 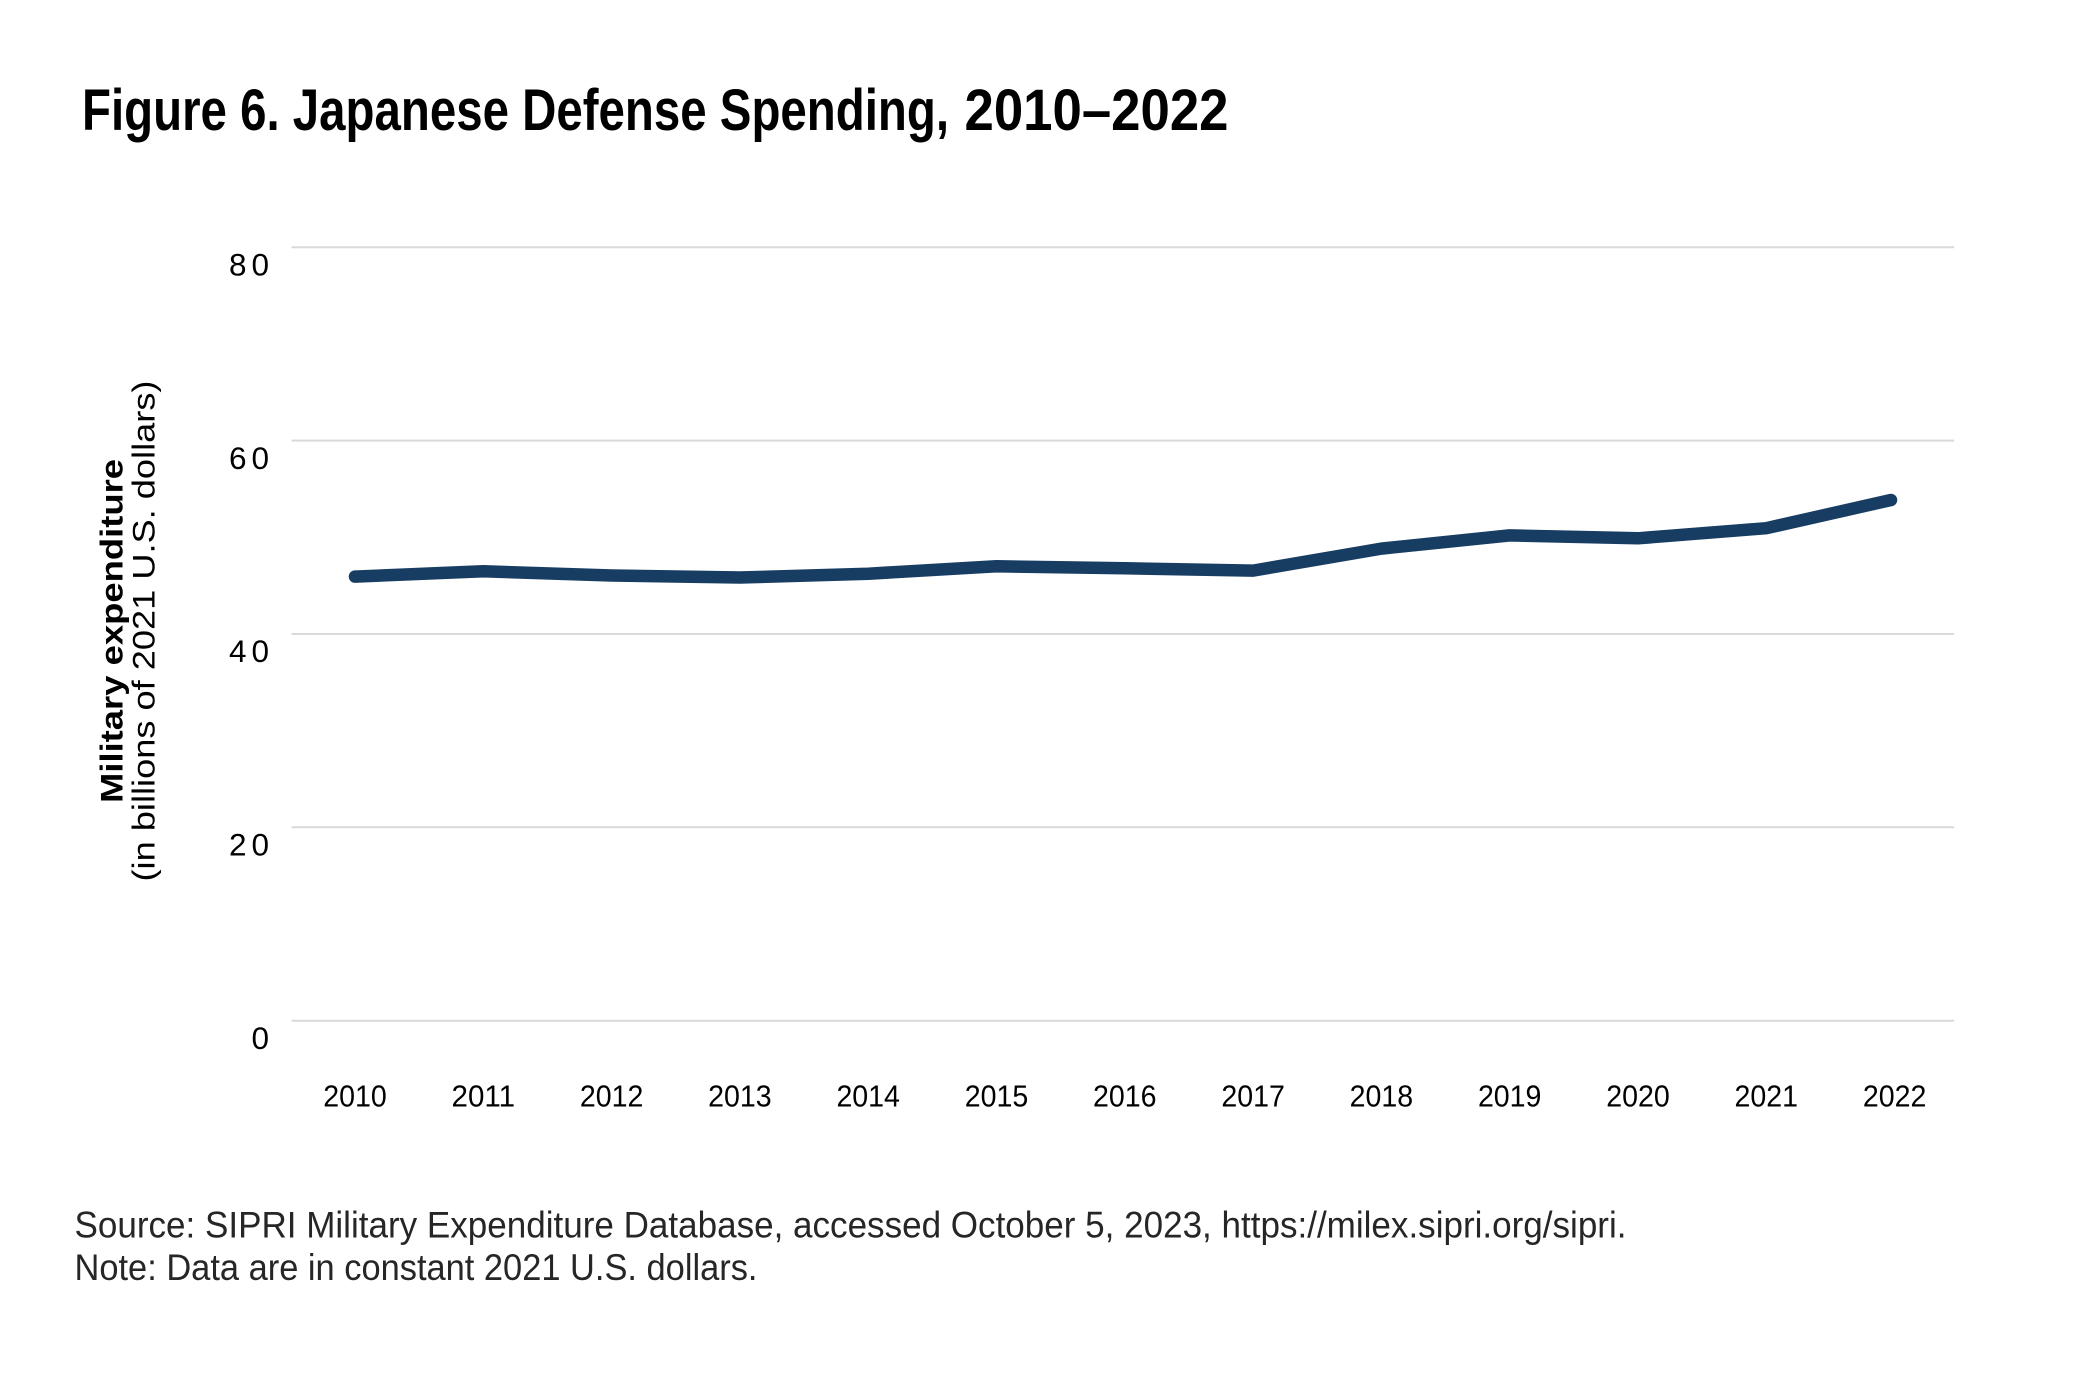 I want to click on svg-text: 2018, so click(x=1382, y=1096).